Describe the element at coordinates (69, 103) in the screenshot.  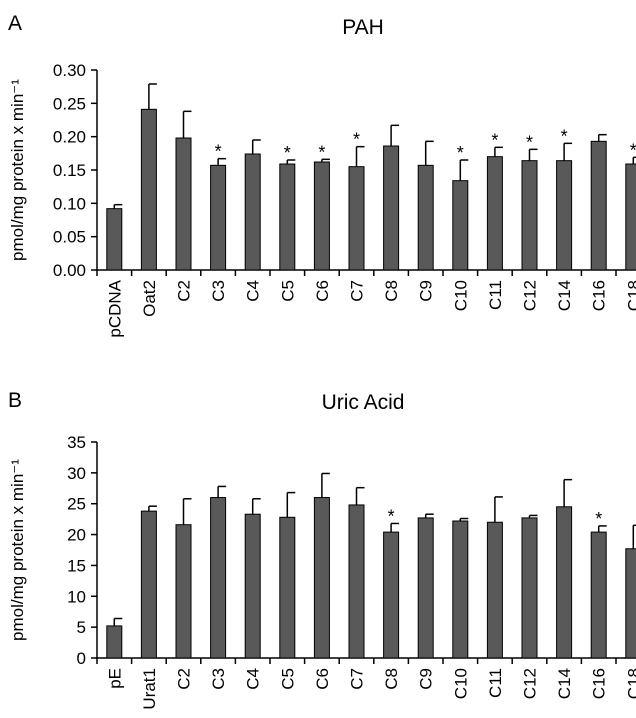
I see `y-tick-label: 0.25` at that location.